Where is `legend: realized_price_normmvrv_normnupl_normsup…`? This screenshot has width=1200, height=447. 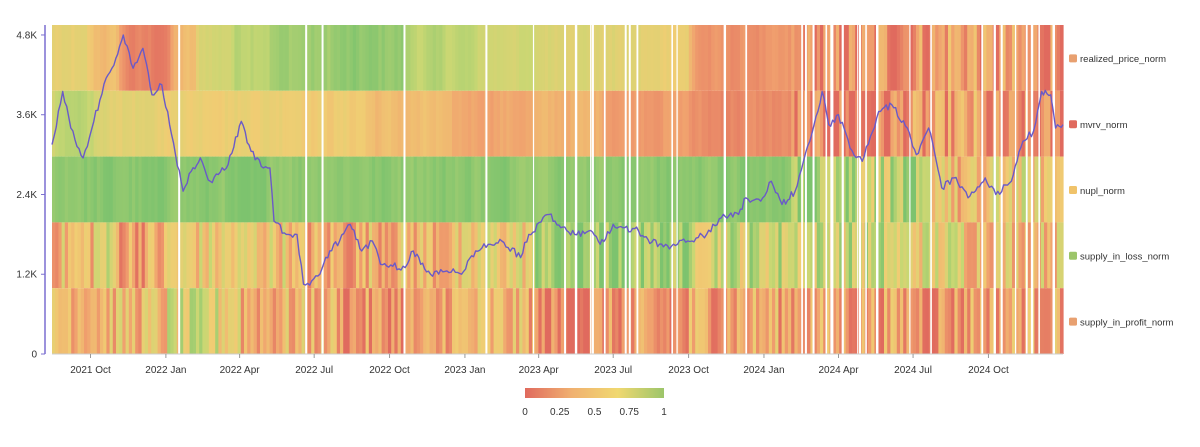
legend: realized_price_normmvrv_normnupl_normsup… is located at coordinates (1121, 191).